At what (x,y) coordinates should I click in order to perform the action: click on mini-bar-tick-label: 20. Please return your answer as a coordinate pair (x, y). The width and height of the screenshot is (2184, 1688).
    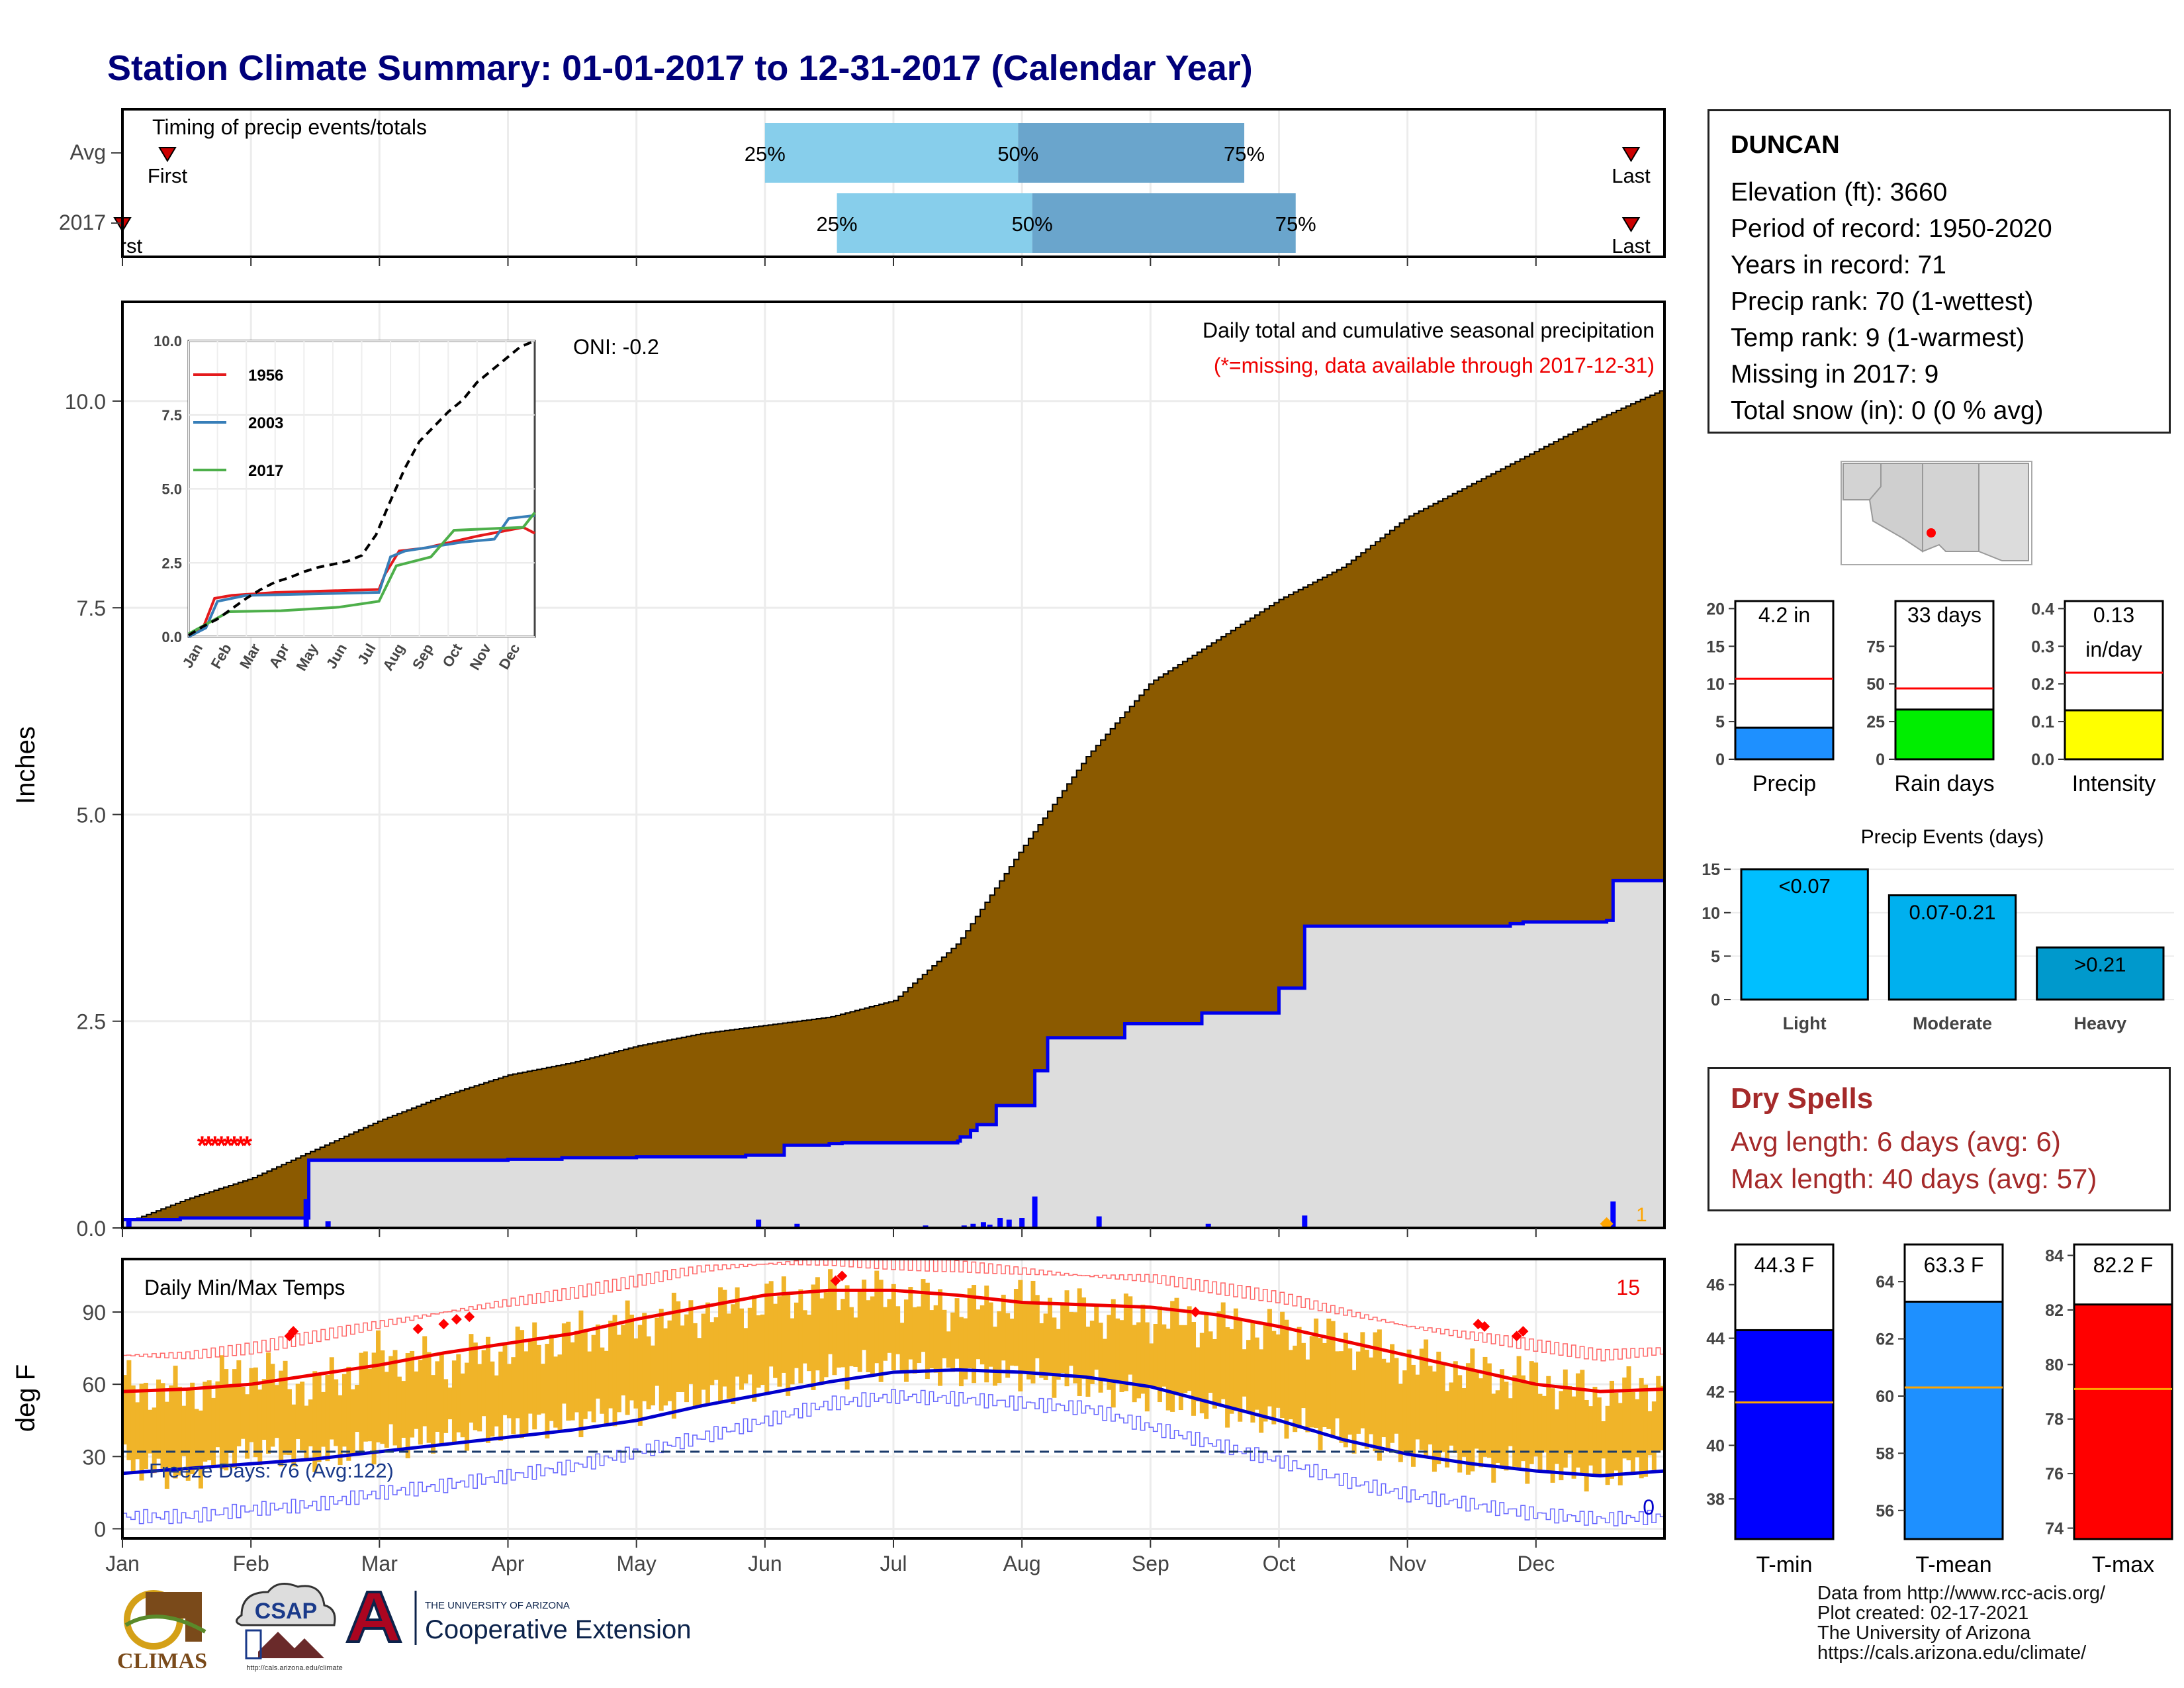
    Looking at the image, I should click on (1715, 609).